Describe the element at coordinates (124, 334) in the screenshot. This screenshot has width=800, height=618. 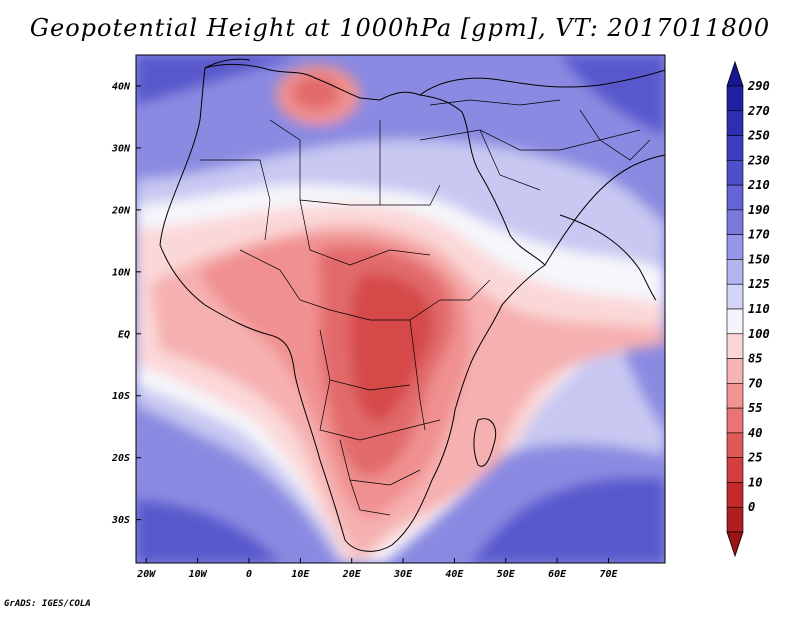
I see `lat-tick-label: EQ` at that location.